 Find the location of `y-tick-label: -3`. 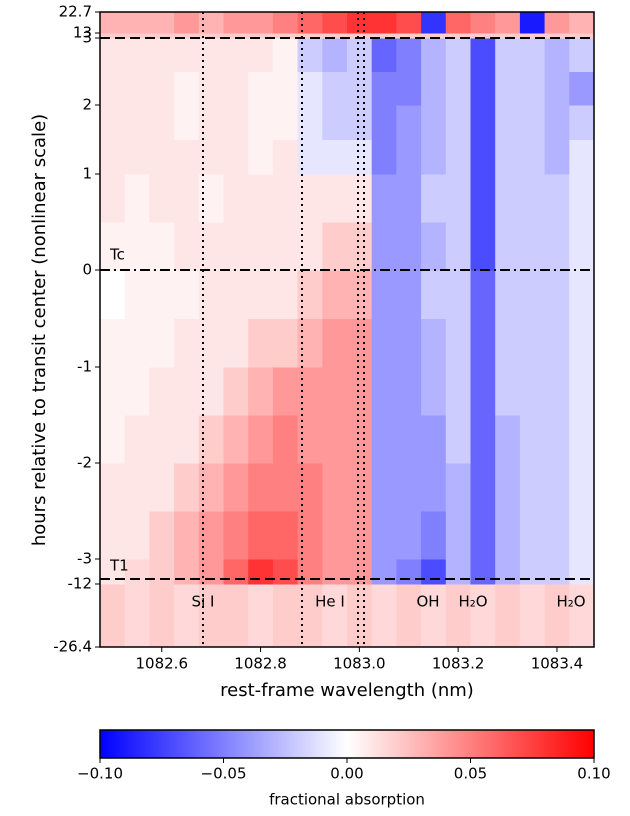

y-tick-label: -3 is located at coordinates (84, 559).